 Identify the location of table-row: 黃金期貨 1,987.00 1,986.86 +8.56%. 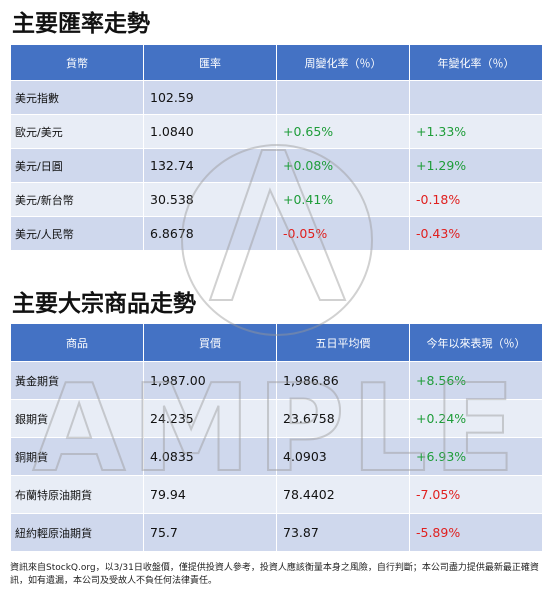
(276, 380).